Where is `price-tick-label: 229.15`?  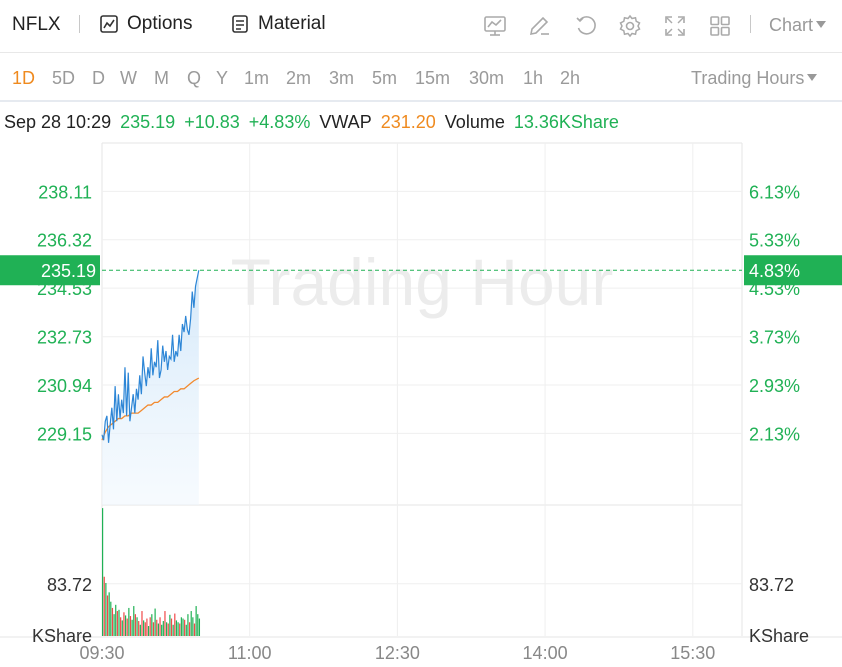 price-tick-label: 229.15 is located at coordinates (64, 434).